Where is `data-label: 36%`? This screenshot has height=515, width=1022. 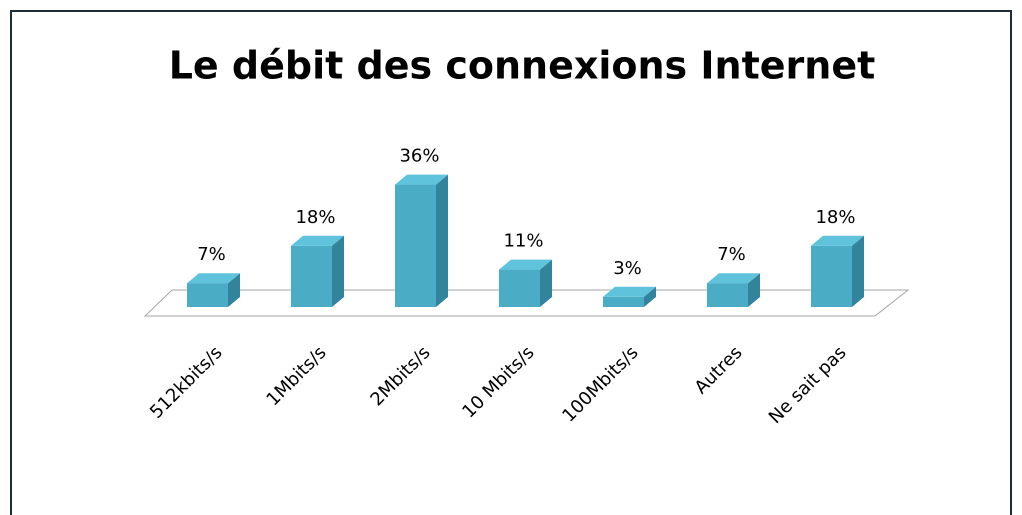
data-label: 36% is located at coordinates (419, 156).